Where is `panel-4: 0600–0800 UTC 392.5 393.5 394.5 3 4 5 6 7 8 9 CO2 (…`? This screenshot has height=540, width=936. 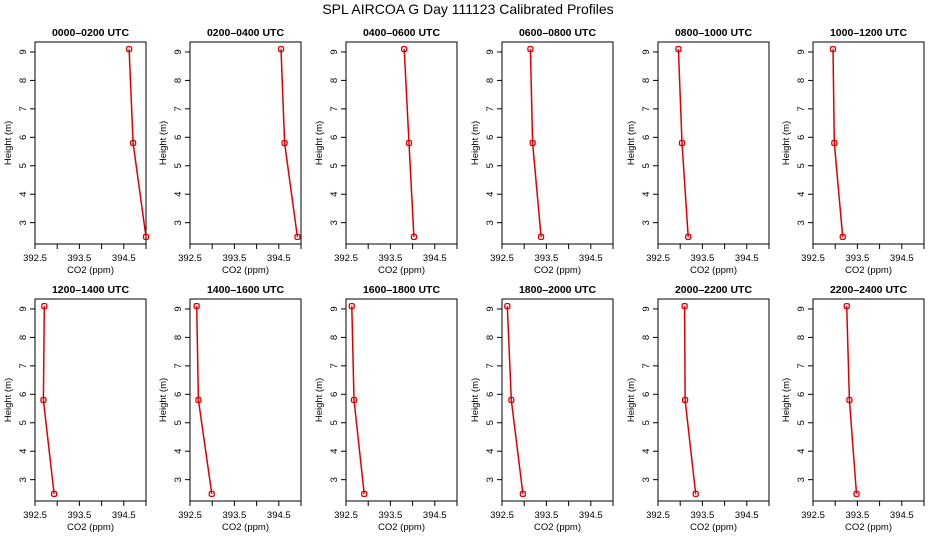 panel-4: 0600–0800 UTC 392.5 393.5 394.5 3 4 5 6 7 8 9 CO2 (… is located at coordinates (542, 151).